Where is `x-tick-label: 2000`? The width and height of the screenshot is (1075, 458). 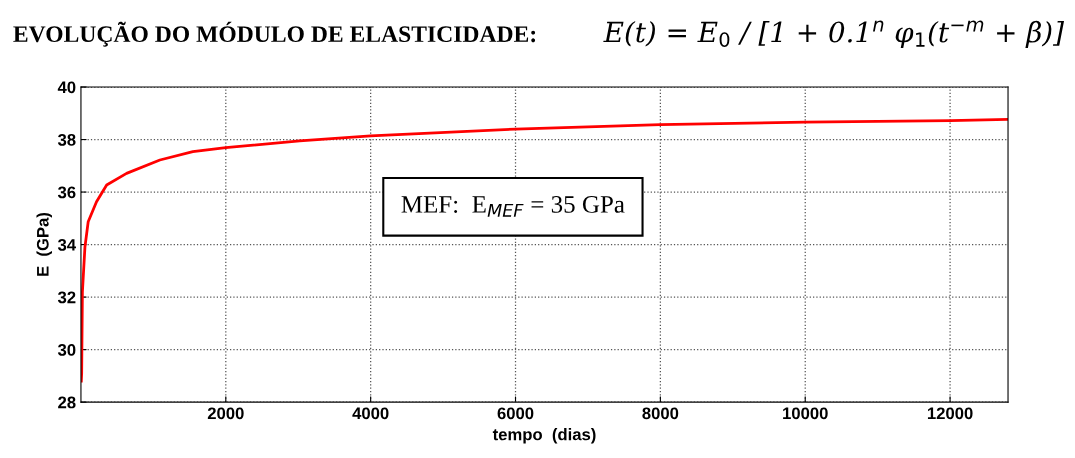 x-tick-label: 2000 is located at coordinates (225, 413).